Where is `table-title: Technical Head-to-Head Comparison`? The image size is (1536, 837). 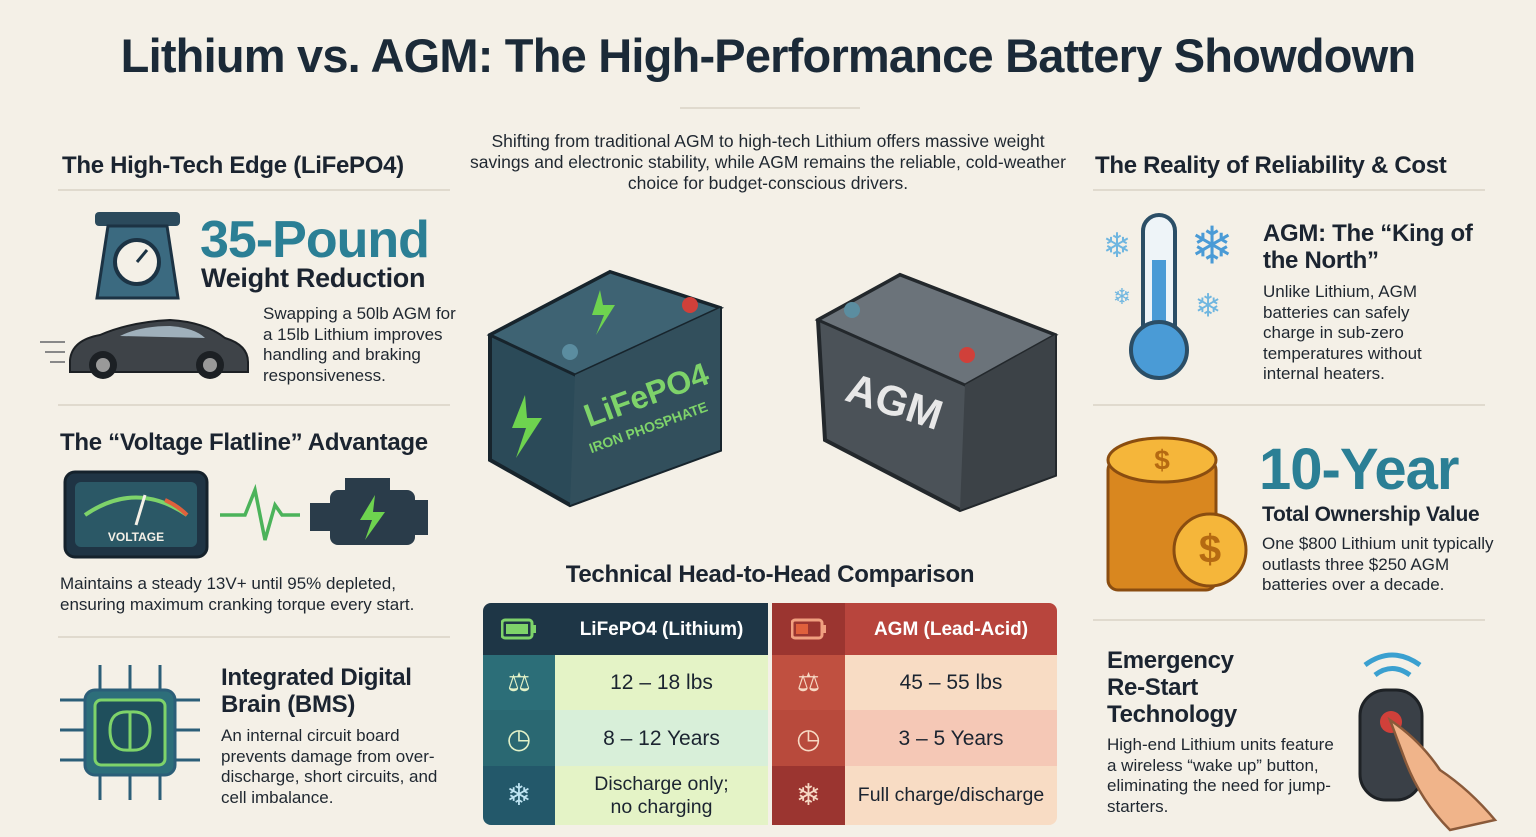
table-title: Technical Head-to-Head Comparison is located at coordinates (770, 574).